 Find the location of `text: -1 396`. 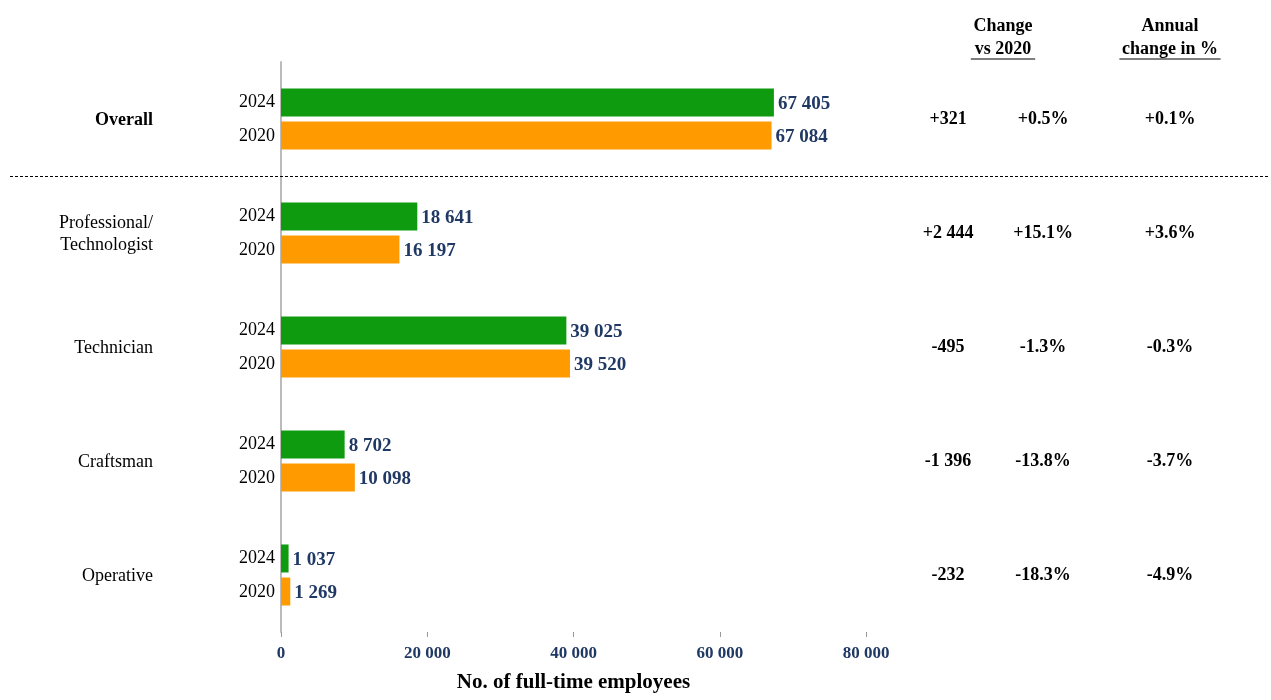

text: -1 396 is located at coordinates (948, 460).